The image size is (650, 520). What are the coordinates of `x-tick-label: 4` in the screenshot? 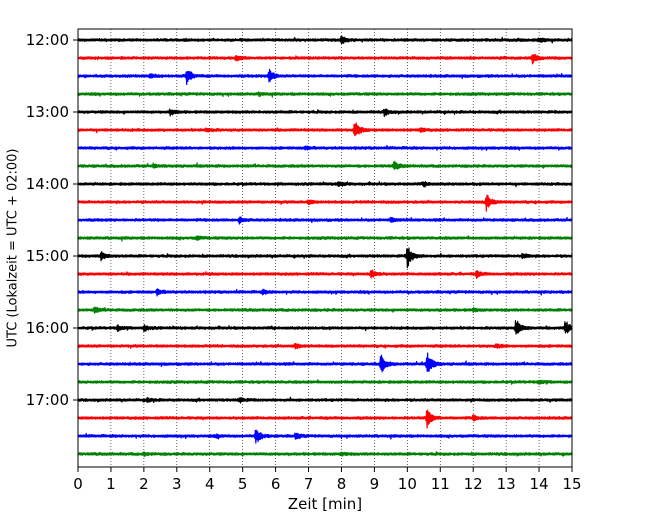 It's located at (210, 484).